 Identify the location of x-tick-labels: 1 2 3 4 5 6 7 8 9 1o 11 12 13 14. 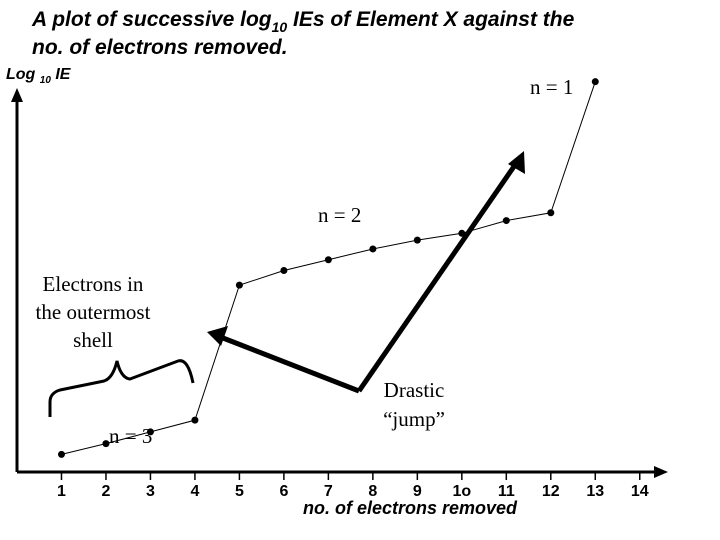
(353, 491).